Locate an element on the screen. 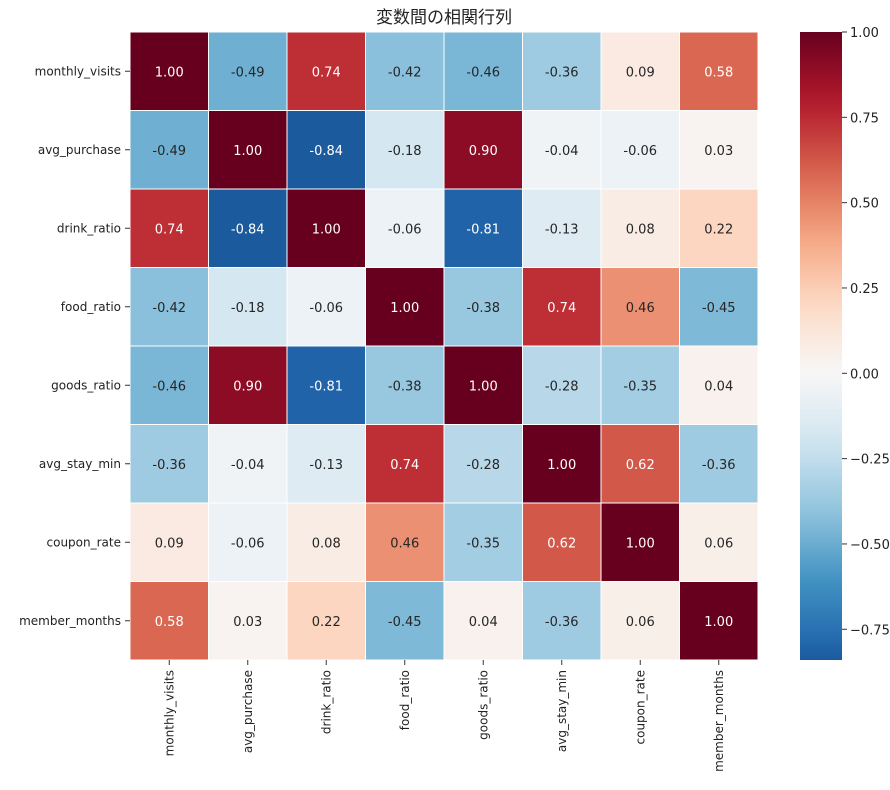 Image resolution: width=890 pixels, height=790 pixels. colorbar: 1.00 0.75 0.50 0.25 0.00 −0.25 −0.50 −0.75 is located at coordinates (845, 343).